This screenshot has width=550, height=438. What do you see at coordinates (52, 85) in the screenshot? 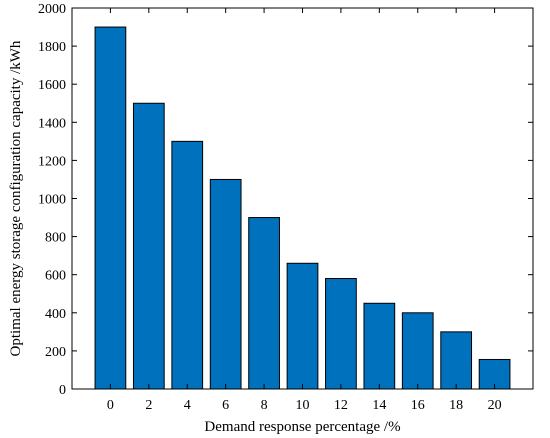
I see `y-tick-label: 1600` at bounding box center [52, 85].